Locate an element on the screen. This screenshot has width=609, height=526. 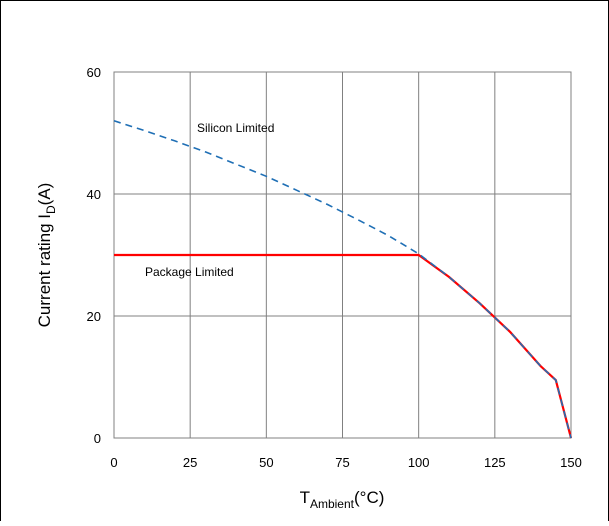
x-axis-label-sub: Ambient is located at coordinates (332, 504).